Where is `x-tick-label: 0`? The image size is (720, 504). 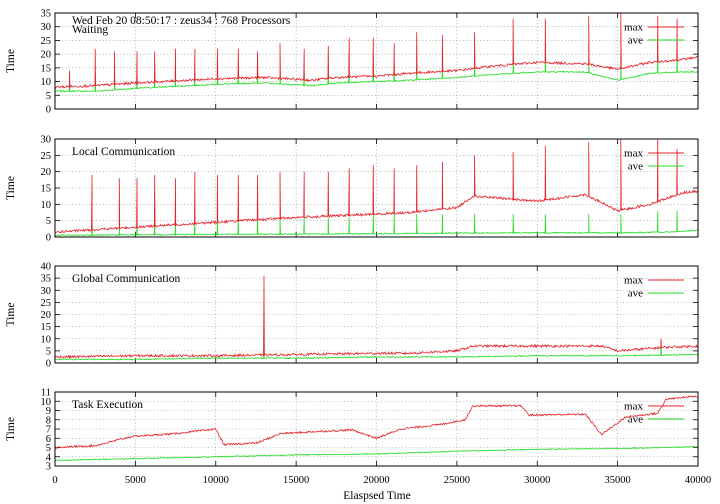 x-tick-label: 0 is located at coordinates (54, 480).